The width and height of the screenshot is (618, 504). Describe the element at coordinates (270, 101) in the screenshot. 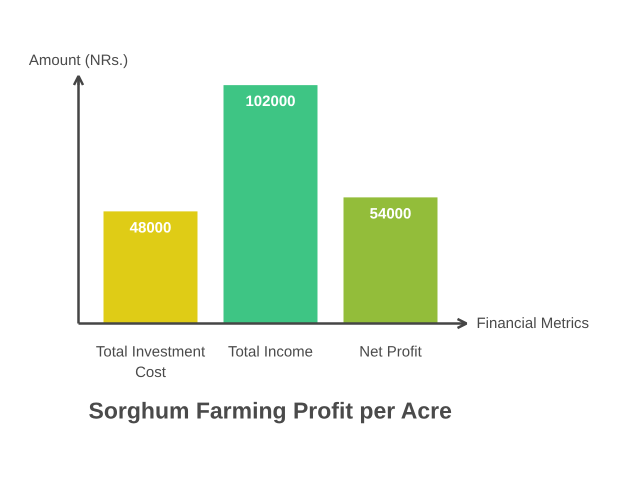

I see `data-label: 102000` at that location.